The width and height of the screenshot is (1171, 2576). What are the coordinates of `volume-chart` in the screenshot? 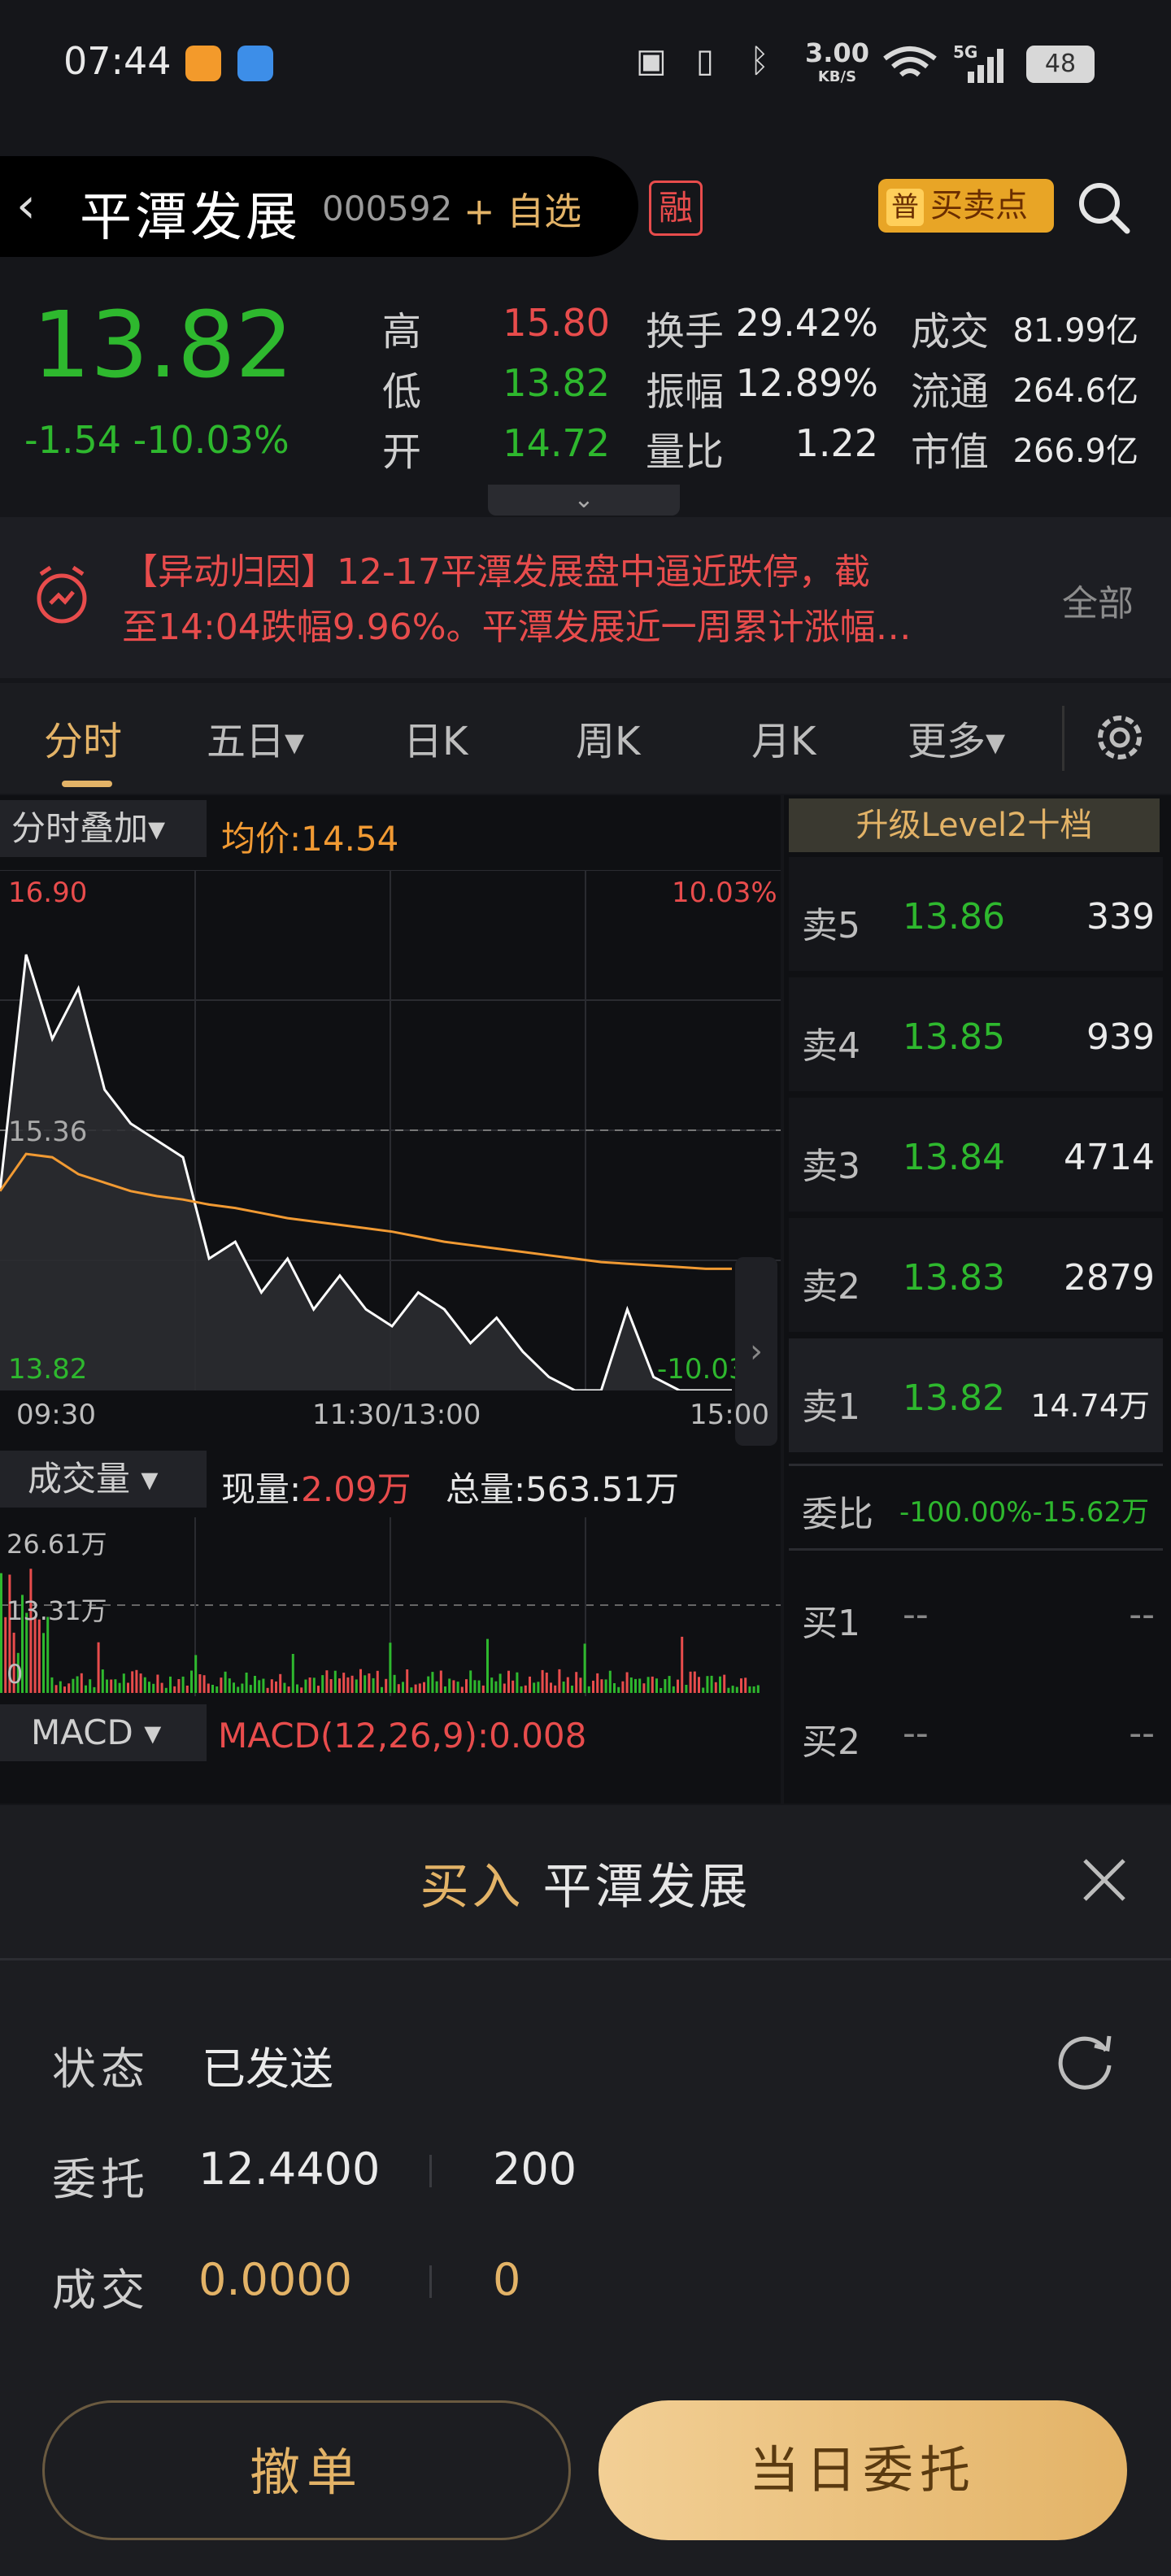 It's located at (391, 1607).